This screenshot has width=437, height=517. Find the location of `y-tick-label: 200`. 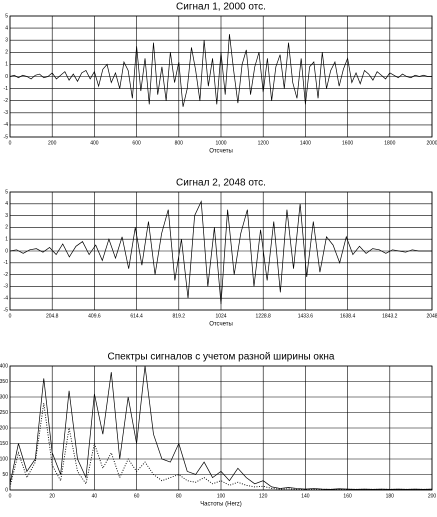

y-tick-label: 200 is located at coordinates (4, 428).